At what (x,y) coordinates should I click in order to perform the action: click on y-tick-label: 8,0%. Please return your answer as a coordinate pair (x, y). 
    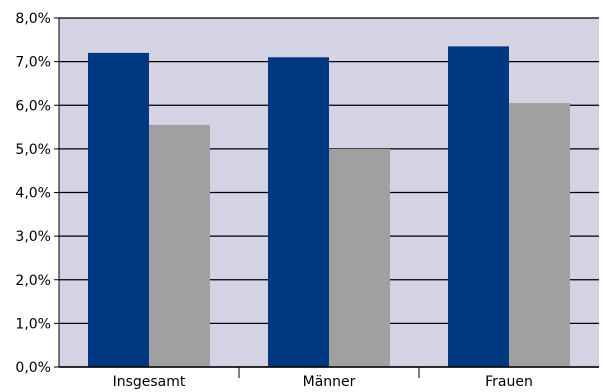
    Looking at the image, I should click on (33, 19).